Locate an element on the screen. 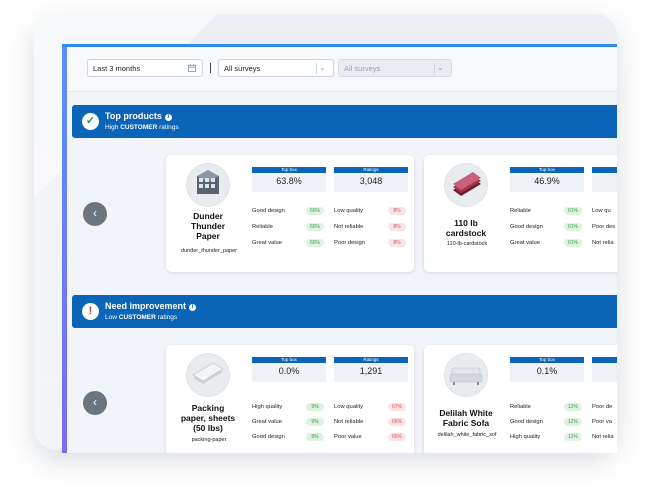  ratings-metric: Ratings 3,048 is located at coordinates (371, 179).